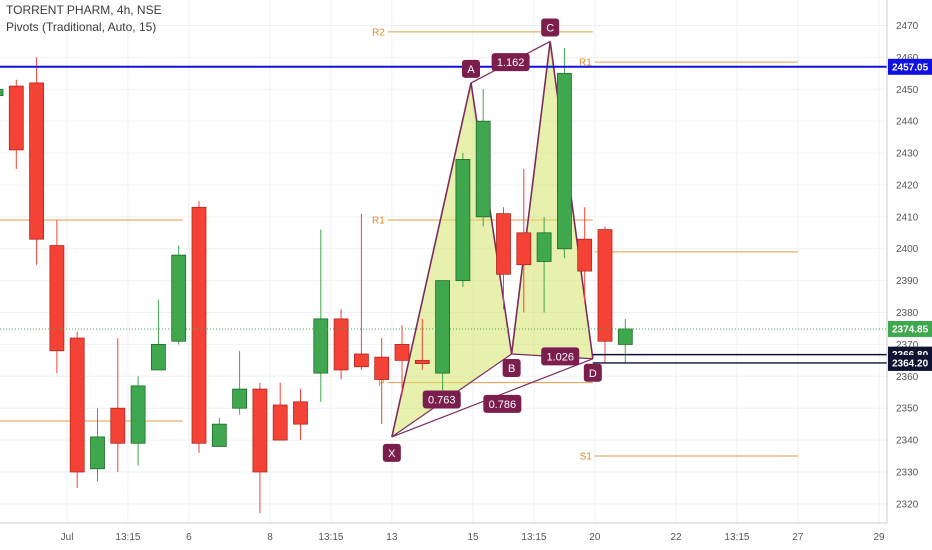 The width and height of the screenshot is (932, 550). Describe the element at coordinates (67, 537) in the screenshot. I see `time-tick-label: Jul` at that location.